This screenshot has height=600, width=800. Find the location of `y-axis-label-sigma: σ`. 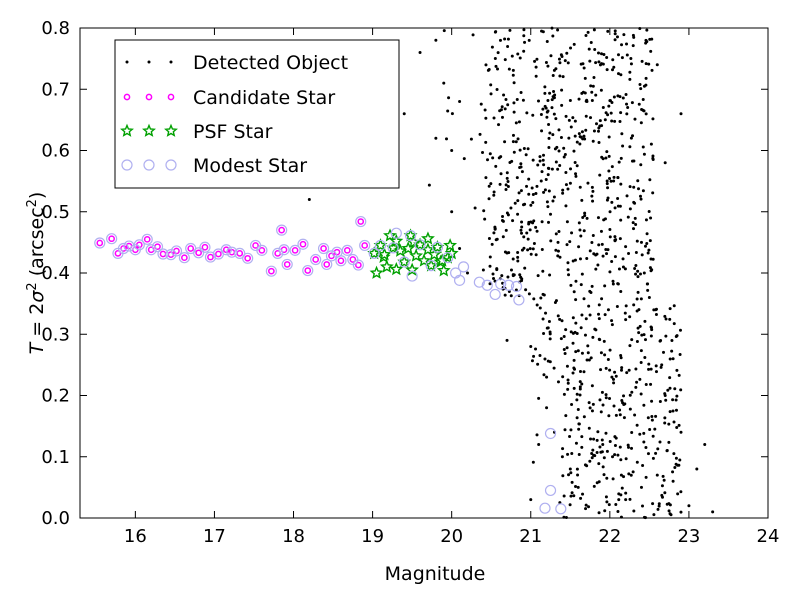

y-axis-label-sigma: σ is located at coordinates (37, 296).